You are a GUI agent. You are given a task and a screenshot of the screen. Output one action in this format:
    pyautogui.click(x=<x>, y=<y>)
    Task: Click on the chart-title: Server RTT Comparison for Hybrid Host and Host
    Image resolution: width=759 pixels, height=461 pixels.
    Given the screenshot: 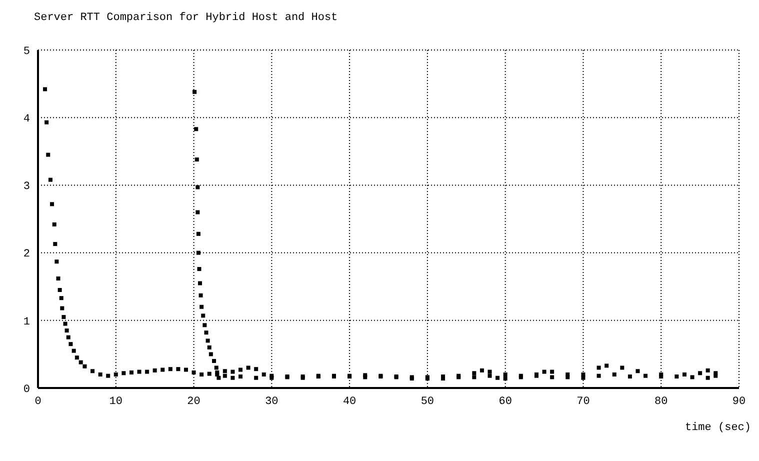 What is the action you would take?
    pyautogui.click(x=186, y=18)
    